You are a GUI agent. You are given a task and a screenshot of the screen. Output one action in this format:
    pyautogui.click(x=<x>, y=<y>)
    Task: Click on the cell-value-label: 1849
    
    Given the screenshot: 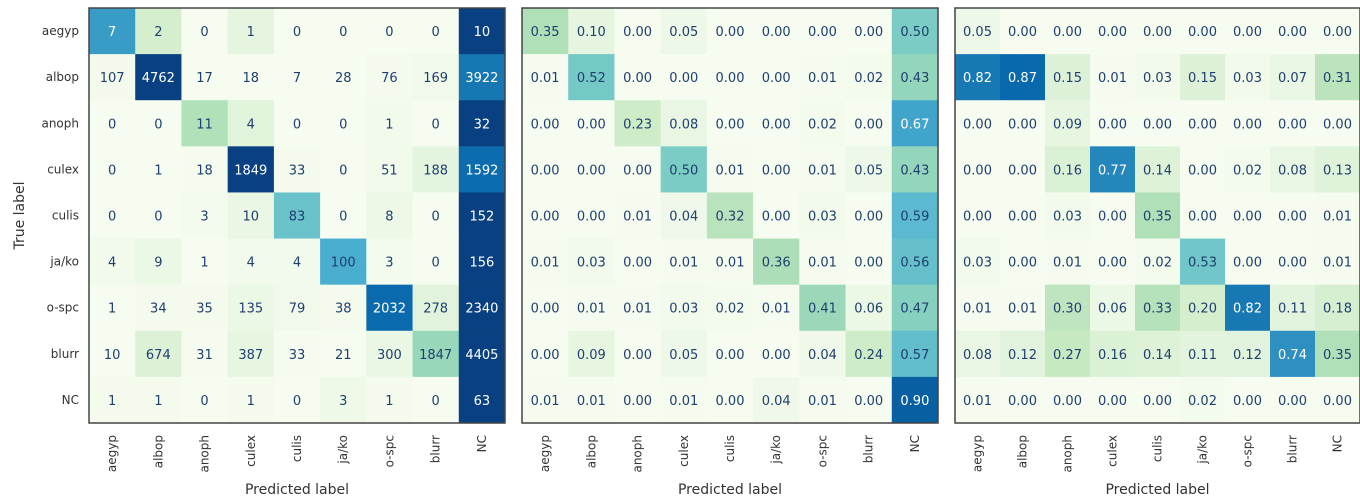 What is the action you would take?
    pyautogui.click(x=250, y=170)
    